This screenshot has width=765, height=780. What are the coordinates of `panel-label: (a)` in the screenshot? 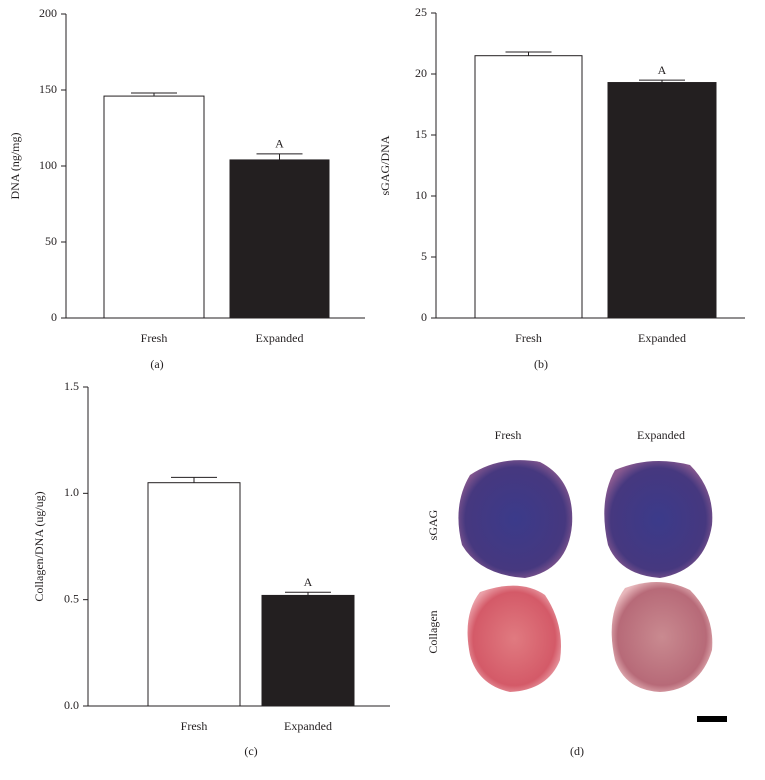 It's located at (156, 364).